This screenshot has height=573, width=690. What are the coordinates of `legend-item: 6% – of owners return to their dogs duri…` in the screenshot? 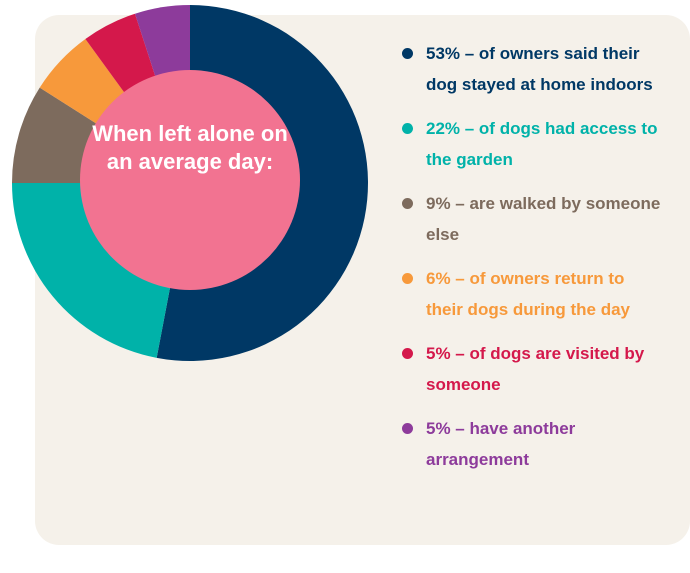 It's located at (532, 294).